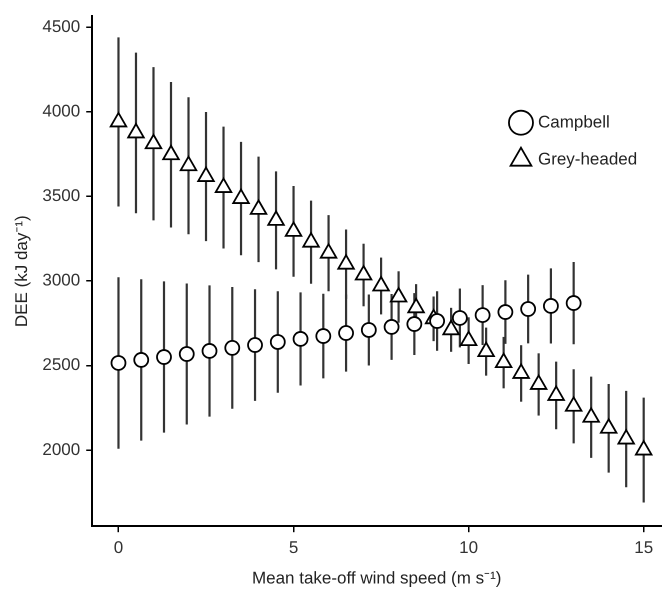 This screenshot has height=597, width=672. What do you see at coordinates (644, 548) in the screenshot?
I see `x-tick-label: 15` at bounding box center [644, 548].